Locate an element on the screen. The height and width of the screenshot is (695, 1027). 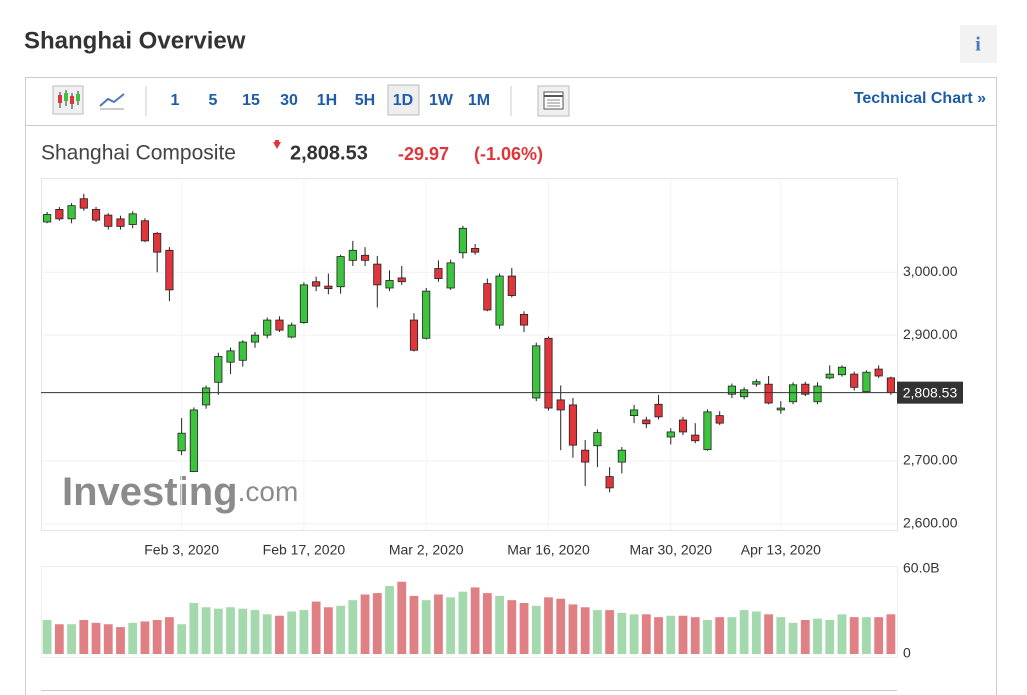
percent-change: (-1.06%) is located at coordinates (508, 154).